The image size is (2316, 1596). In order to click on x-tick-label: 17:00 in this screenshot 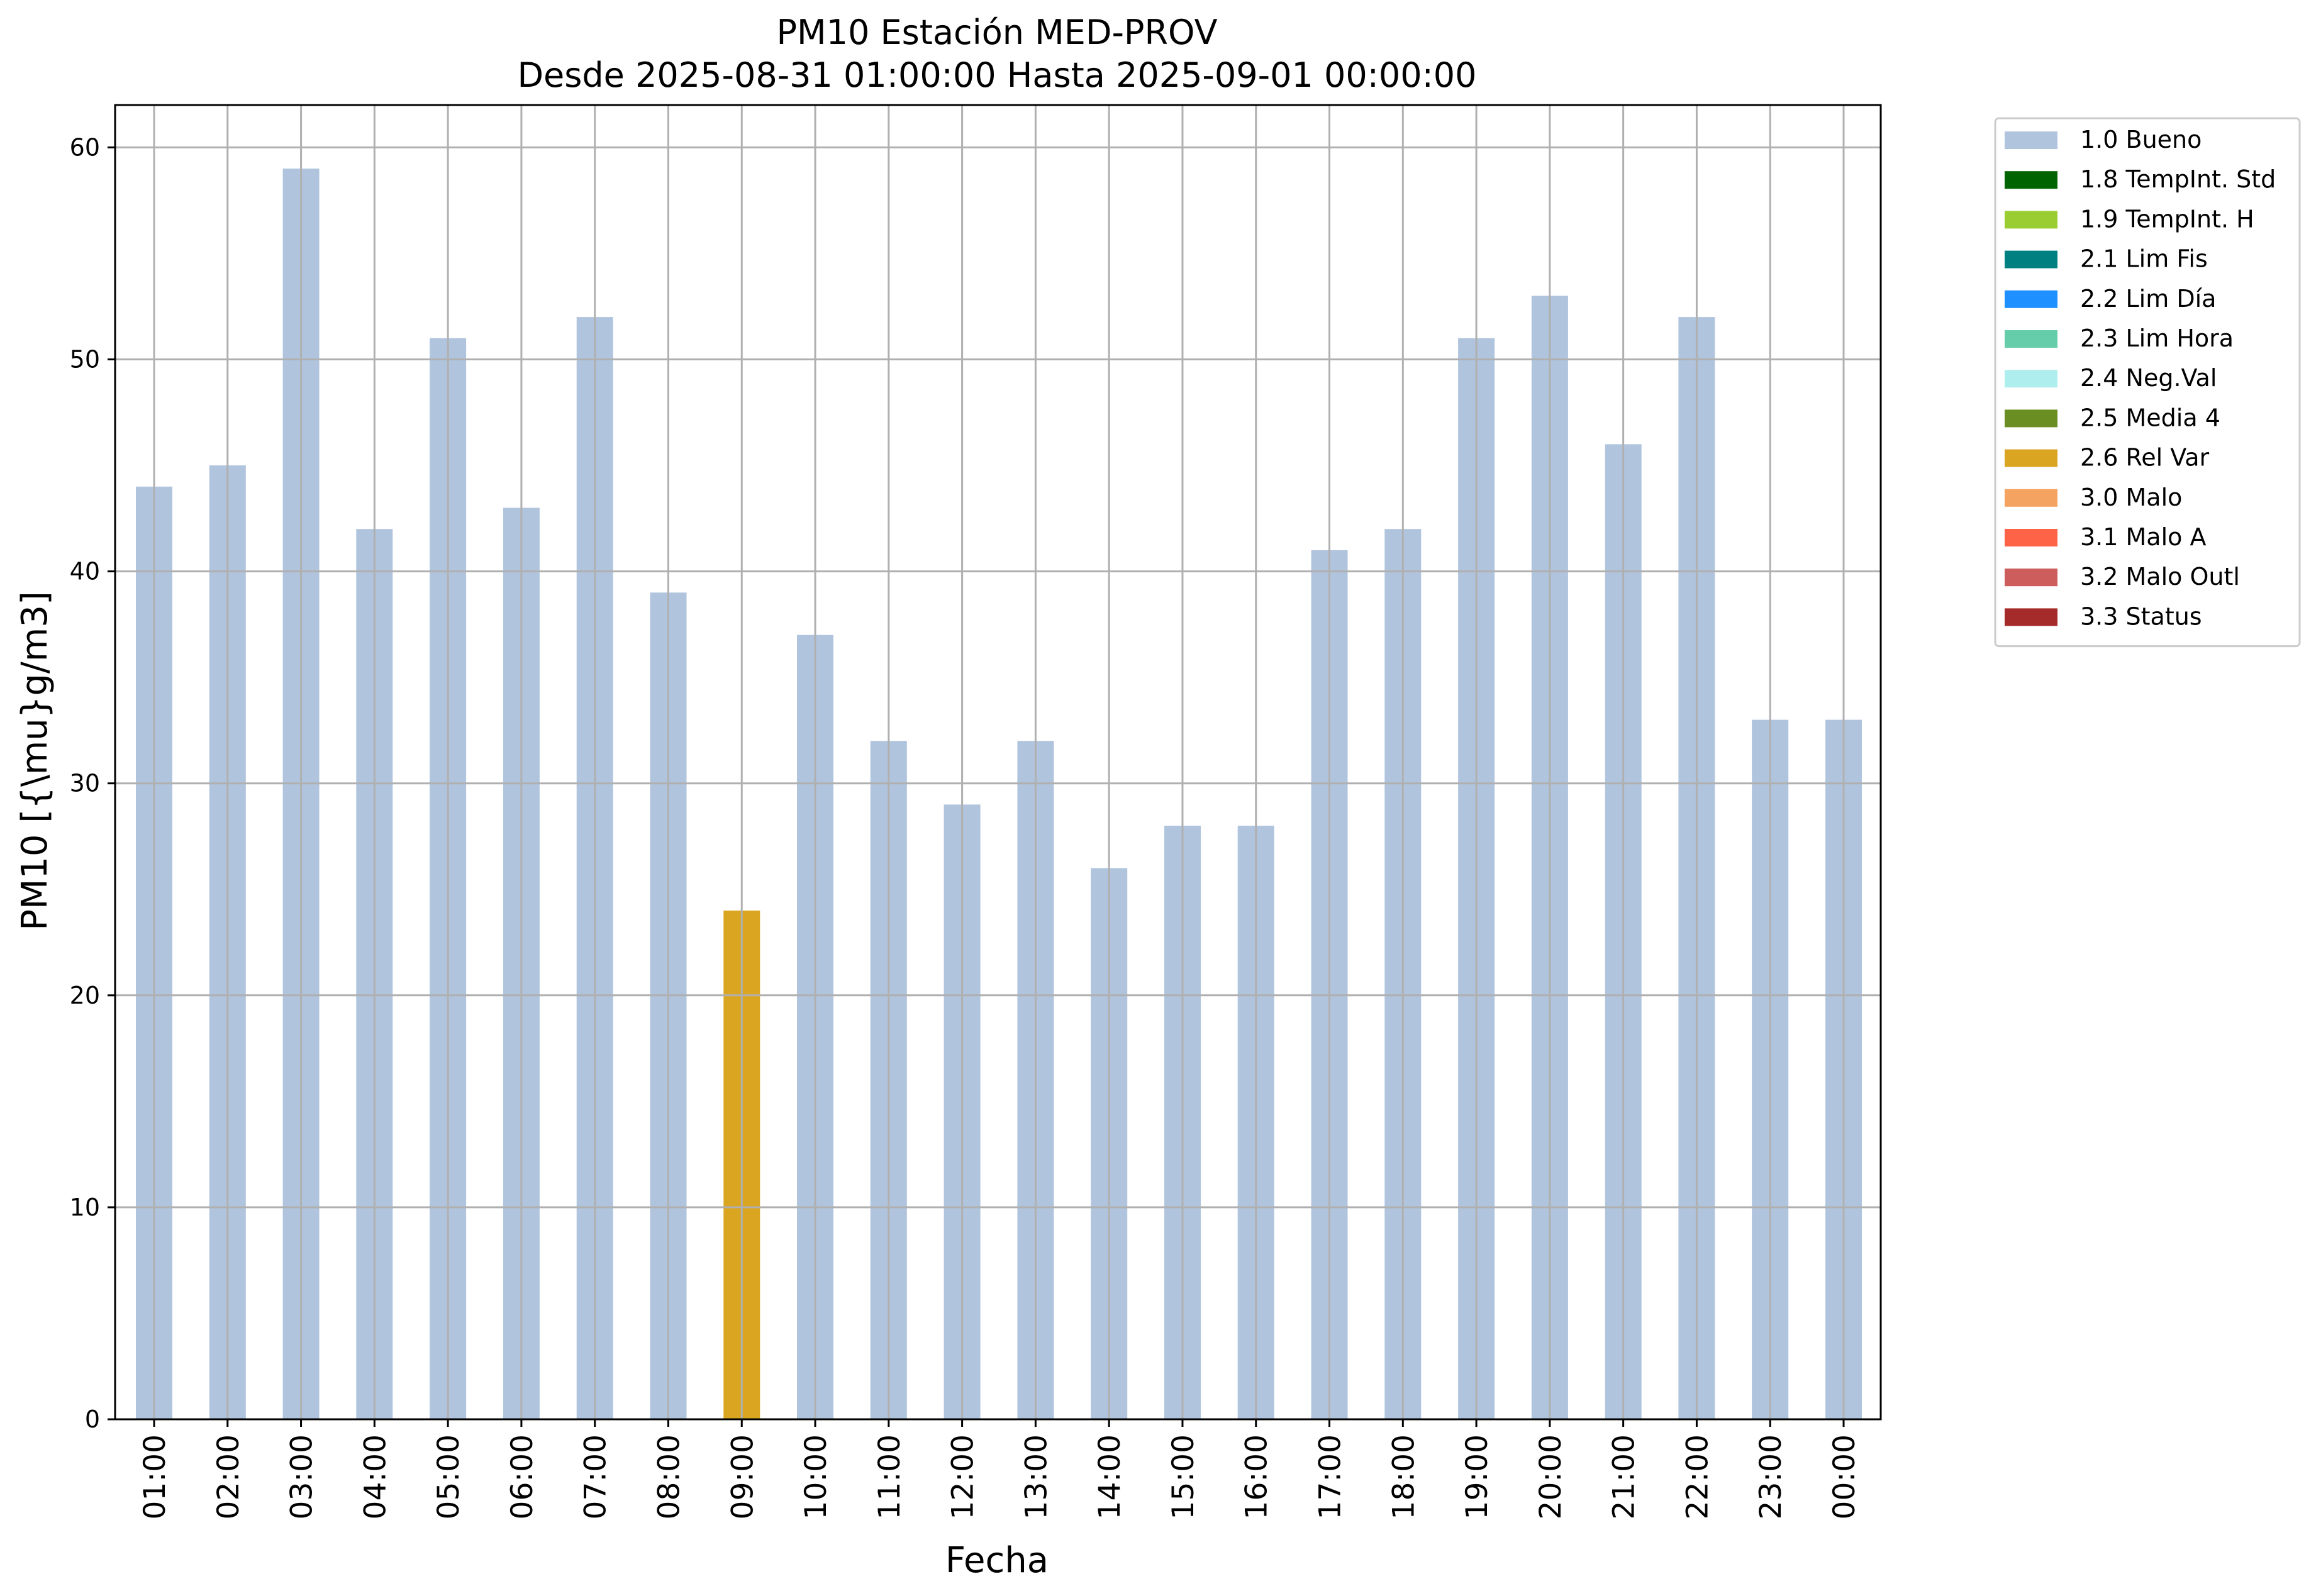, I will do `click(1330, 1476)`.